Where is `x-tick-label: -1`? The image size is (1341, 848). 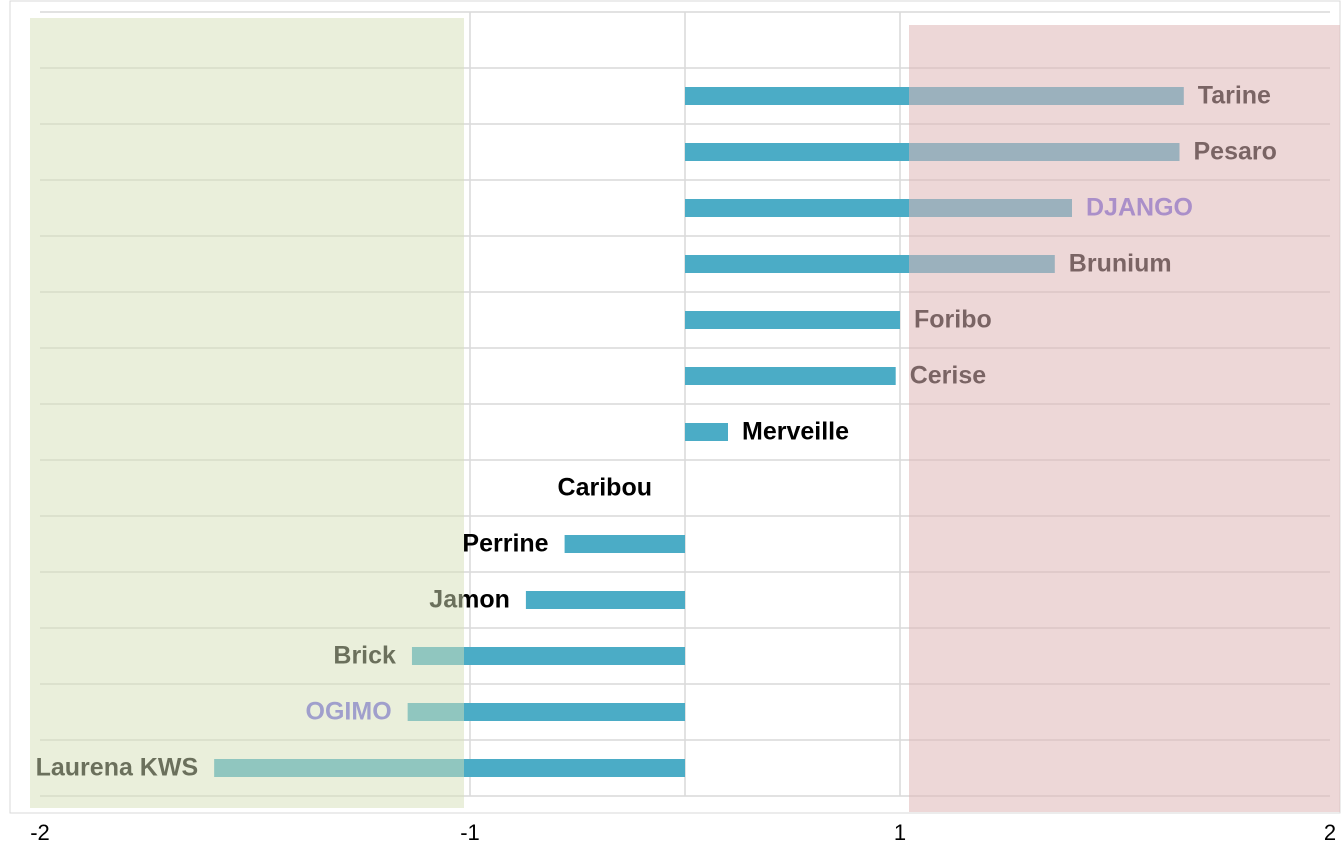 x-tick-label: -1 is located at coordinates (470, 832).